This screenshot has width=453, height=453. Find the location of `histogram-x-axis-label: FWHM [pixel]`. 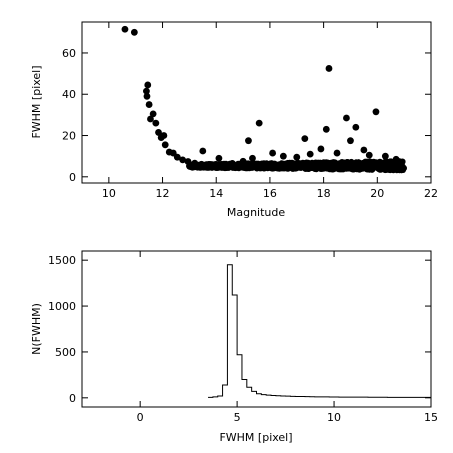

histogram-x-axis-label: FWHM [pixel] is located at coordinates (255, 437).